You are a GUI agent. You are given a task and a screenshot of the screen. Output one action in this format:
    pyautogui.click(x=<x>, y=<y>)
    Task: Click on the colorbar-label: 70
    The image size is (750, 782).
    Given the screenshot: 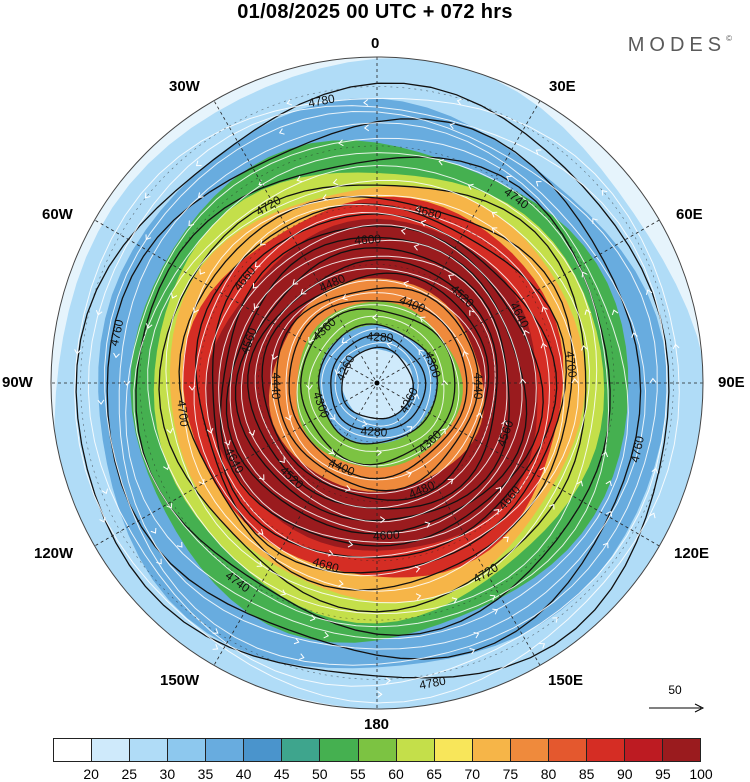 What is the action you would take?
    pyautogui.click(x=472, y=774)
    